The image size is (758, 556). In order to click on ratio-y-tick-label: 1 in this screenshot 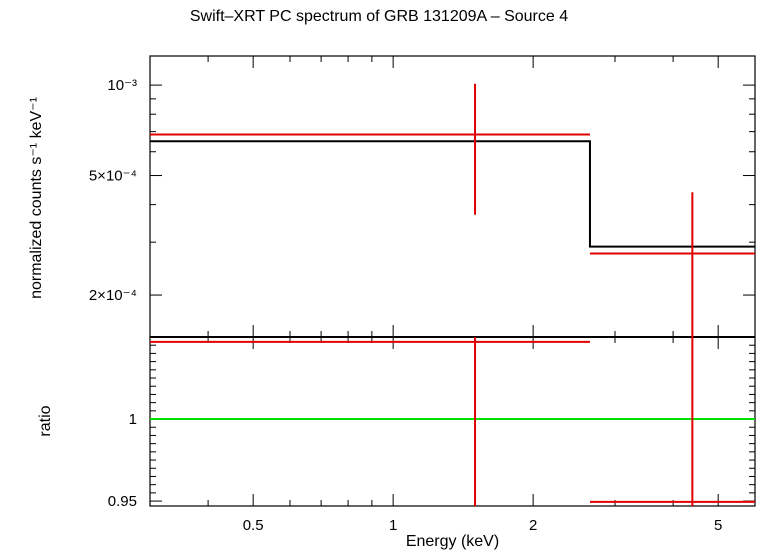, I will do `click(133, 419)`.